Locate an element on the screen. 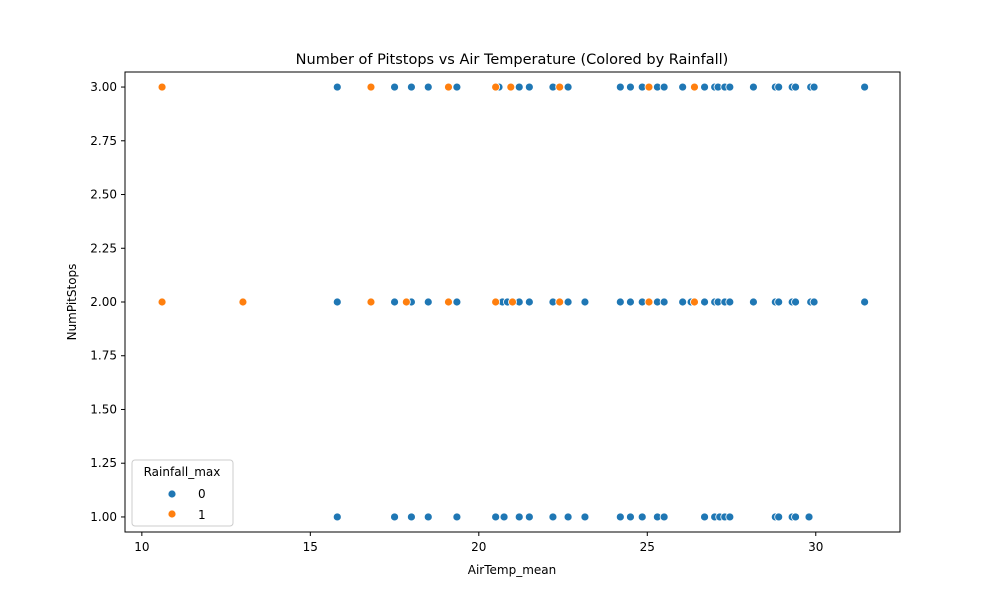 Image resolution: width=1000 pixels, height=600 pixels. y-axis: 1.00 1.25 1.50 1.75 2.00 2.25 2.50 2.75 3.00 is located at coordinates (107, 302).